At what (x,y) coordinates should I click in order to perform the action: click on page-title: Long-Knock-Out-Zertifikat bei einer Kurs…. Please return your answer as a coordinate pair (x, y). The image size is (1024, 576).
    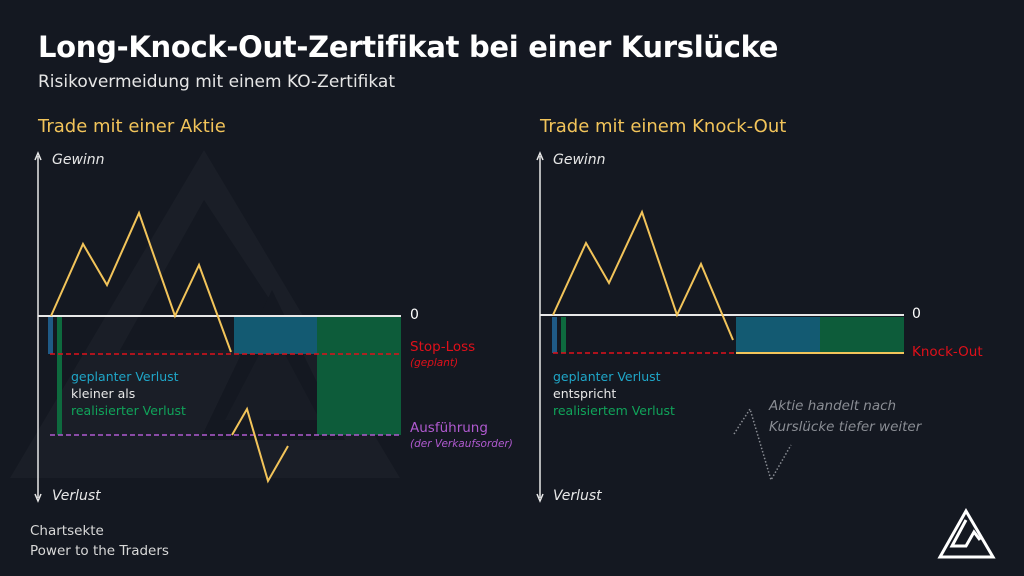
    Looking at the image, I should click on (408, 47).